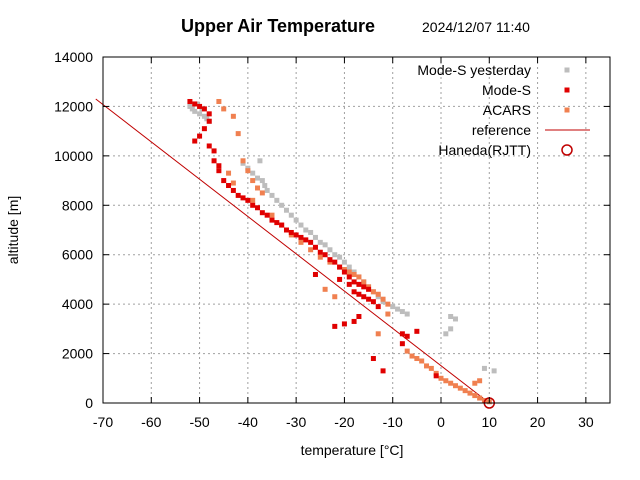 The height and width of the screenshot is (480, 640). Describe the element at coordinates (476, 27) in the screenshot. I see `chart-timestamp: 2024/12/07 11:40` at that location.